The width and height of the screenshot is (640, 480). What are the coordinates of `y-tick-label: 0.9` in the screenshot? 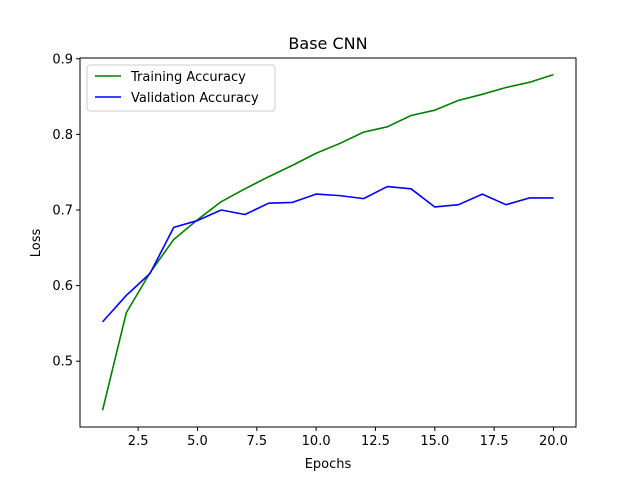 It's located at (62, 59).